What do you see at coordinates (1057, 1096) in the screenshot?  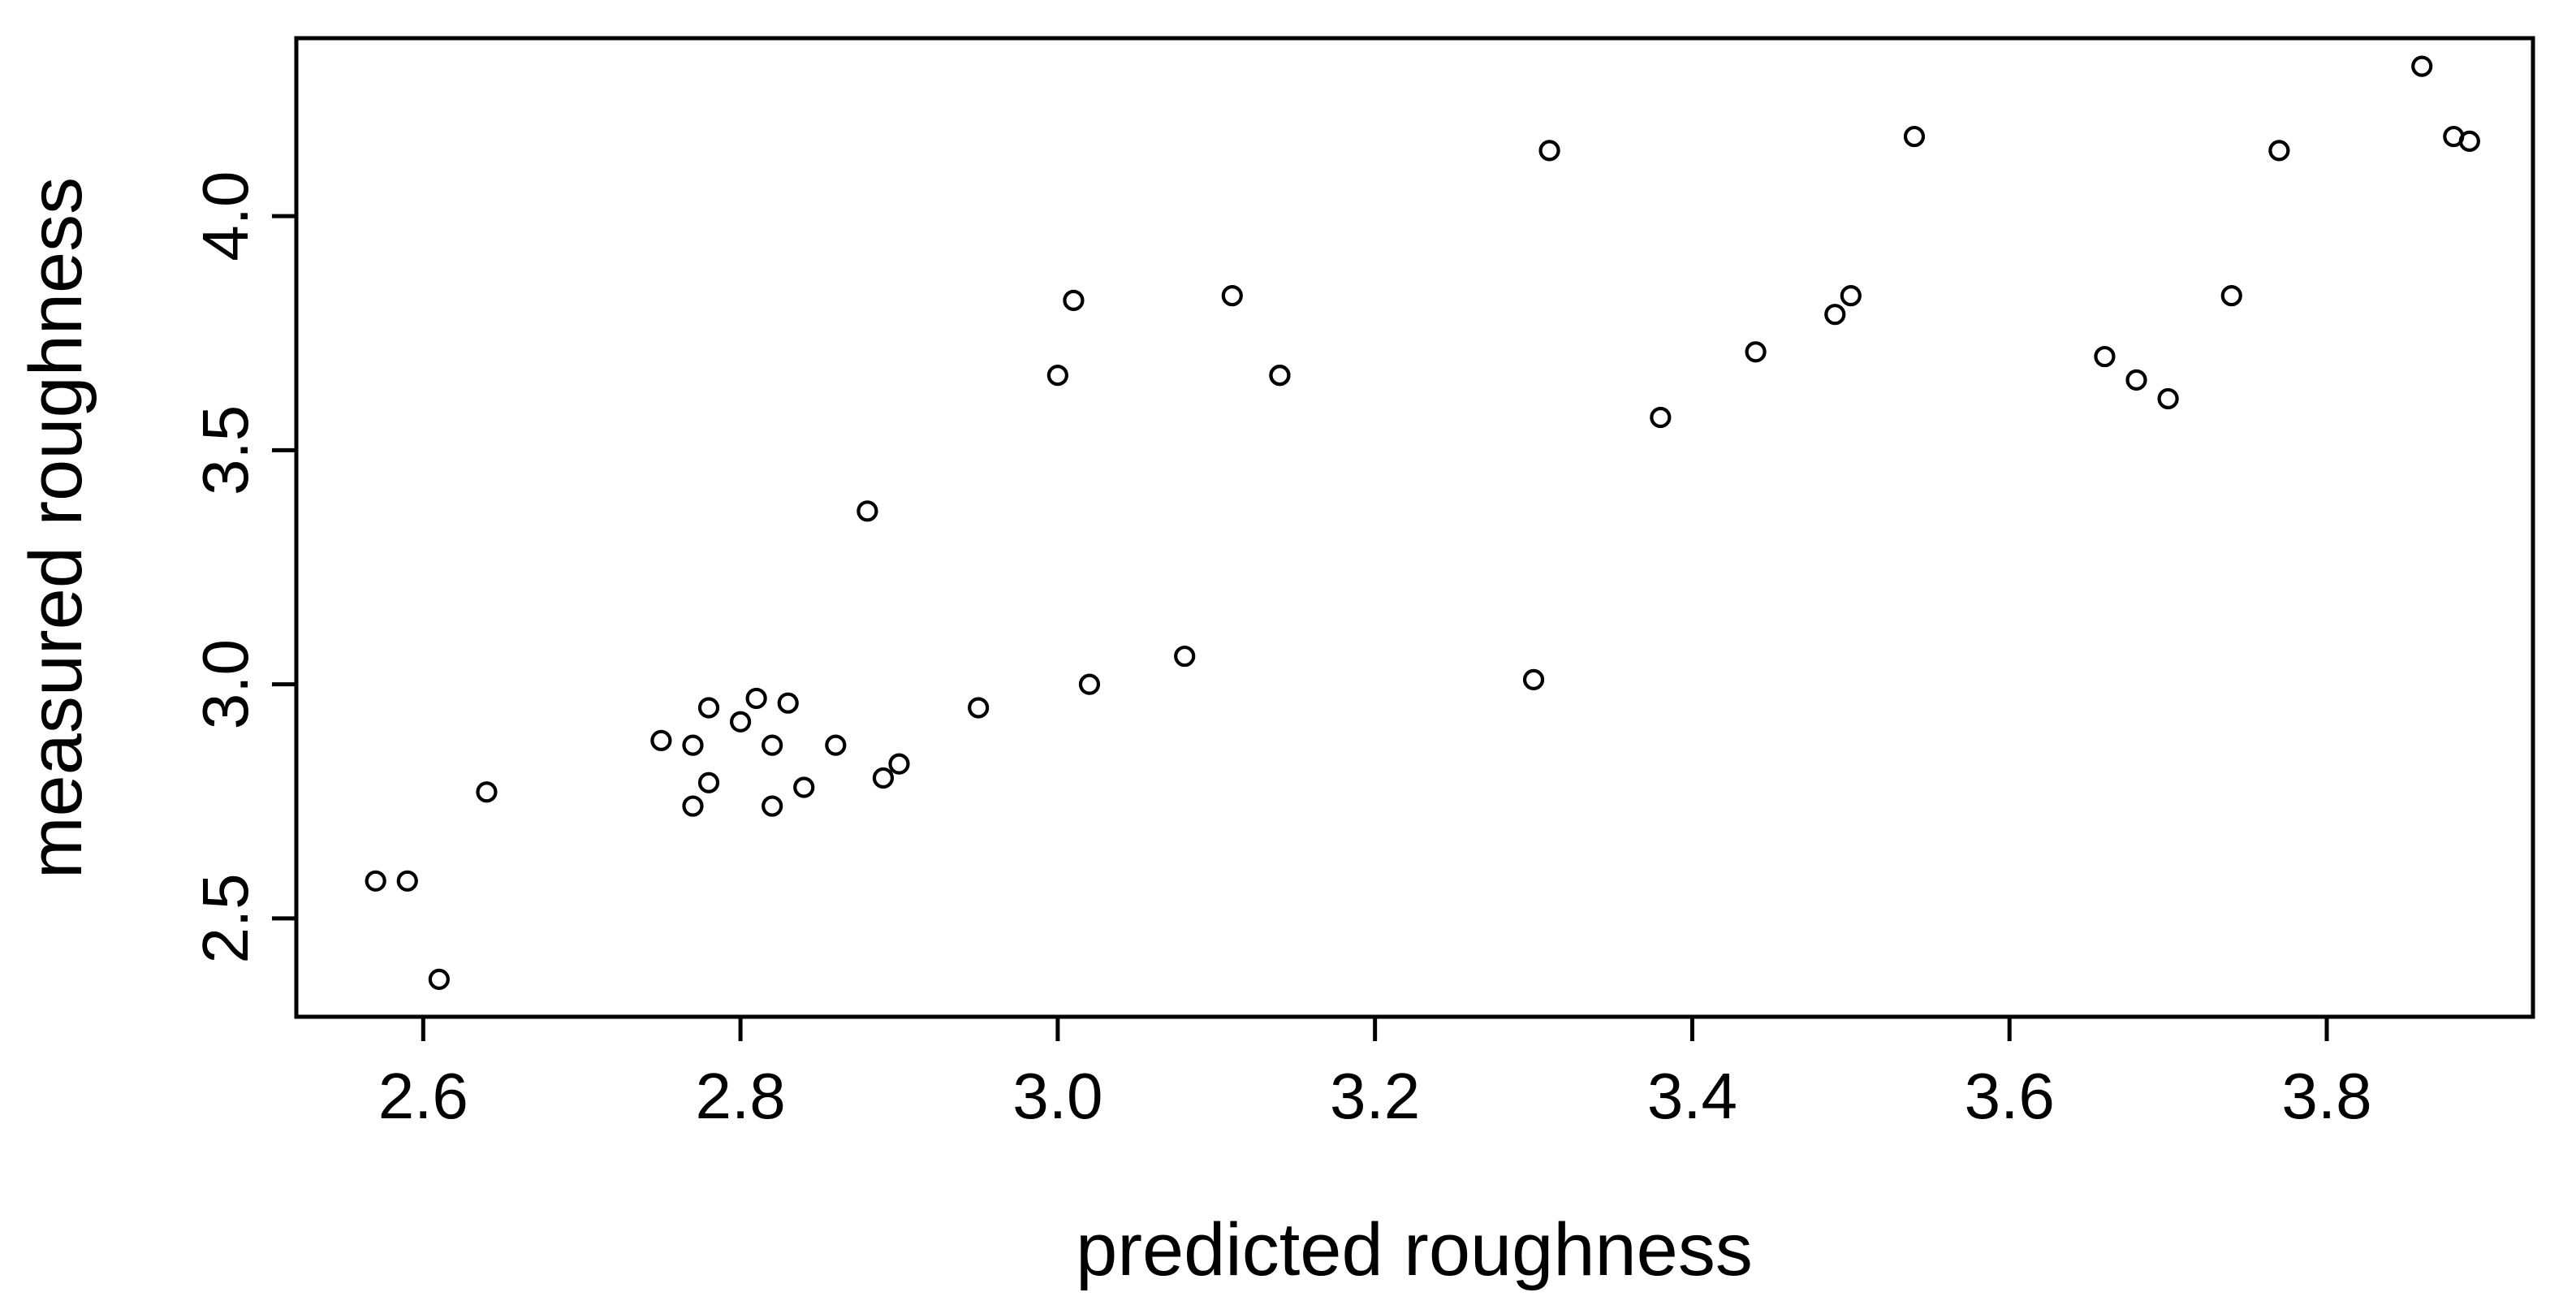 I see `x-tick-label: 3.0` at bounding box center [1057, 1096].